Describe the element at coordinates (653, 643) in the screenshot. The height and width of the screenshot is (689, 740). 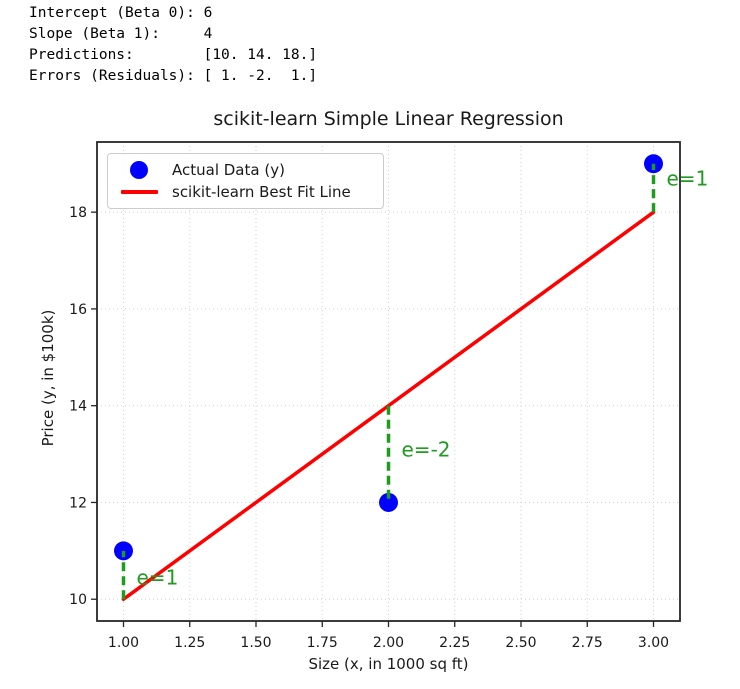
I see `x-tick-label: 3.00` at that location.